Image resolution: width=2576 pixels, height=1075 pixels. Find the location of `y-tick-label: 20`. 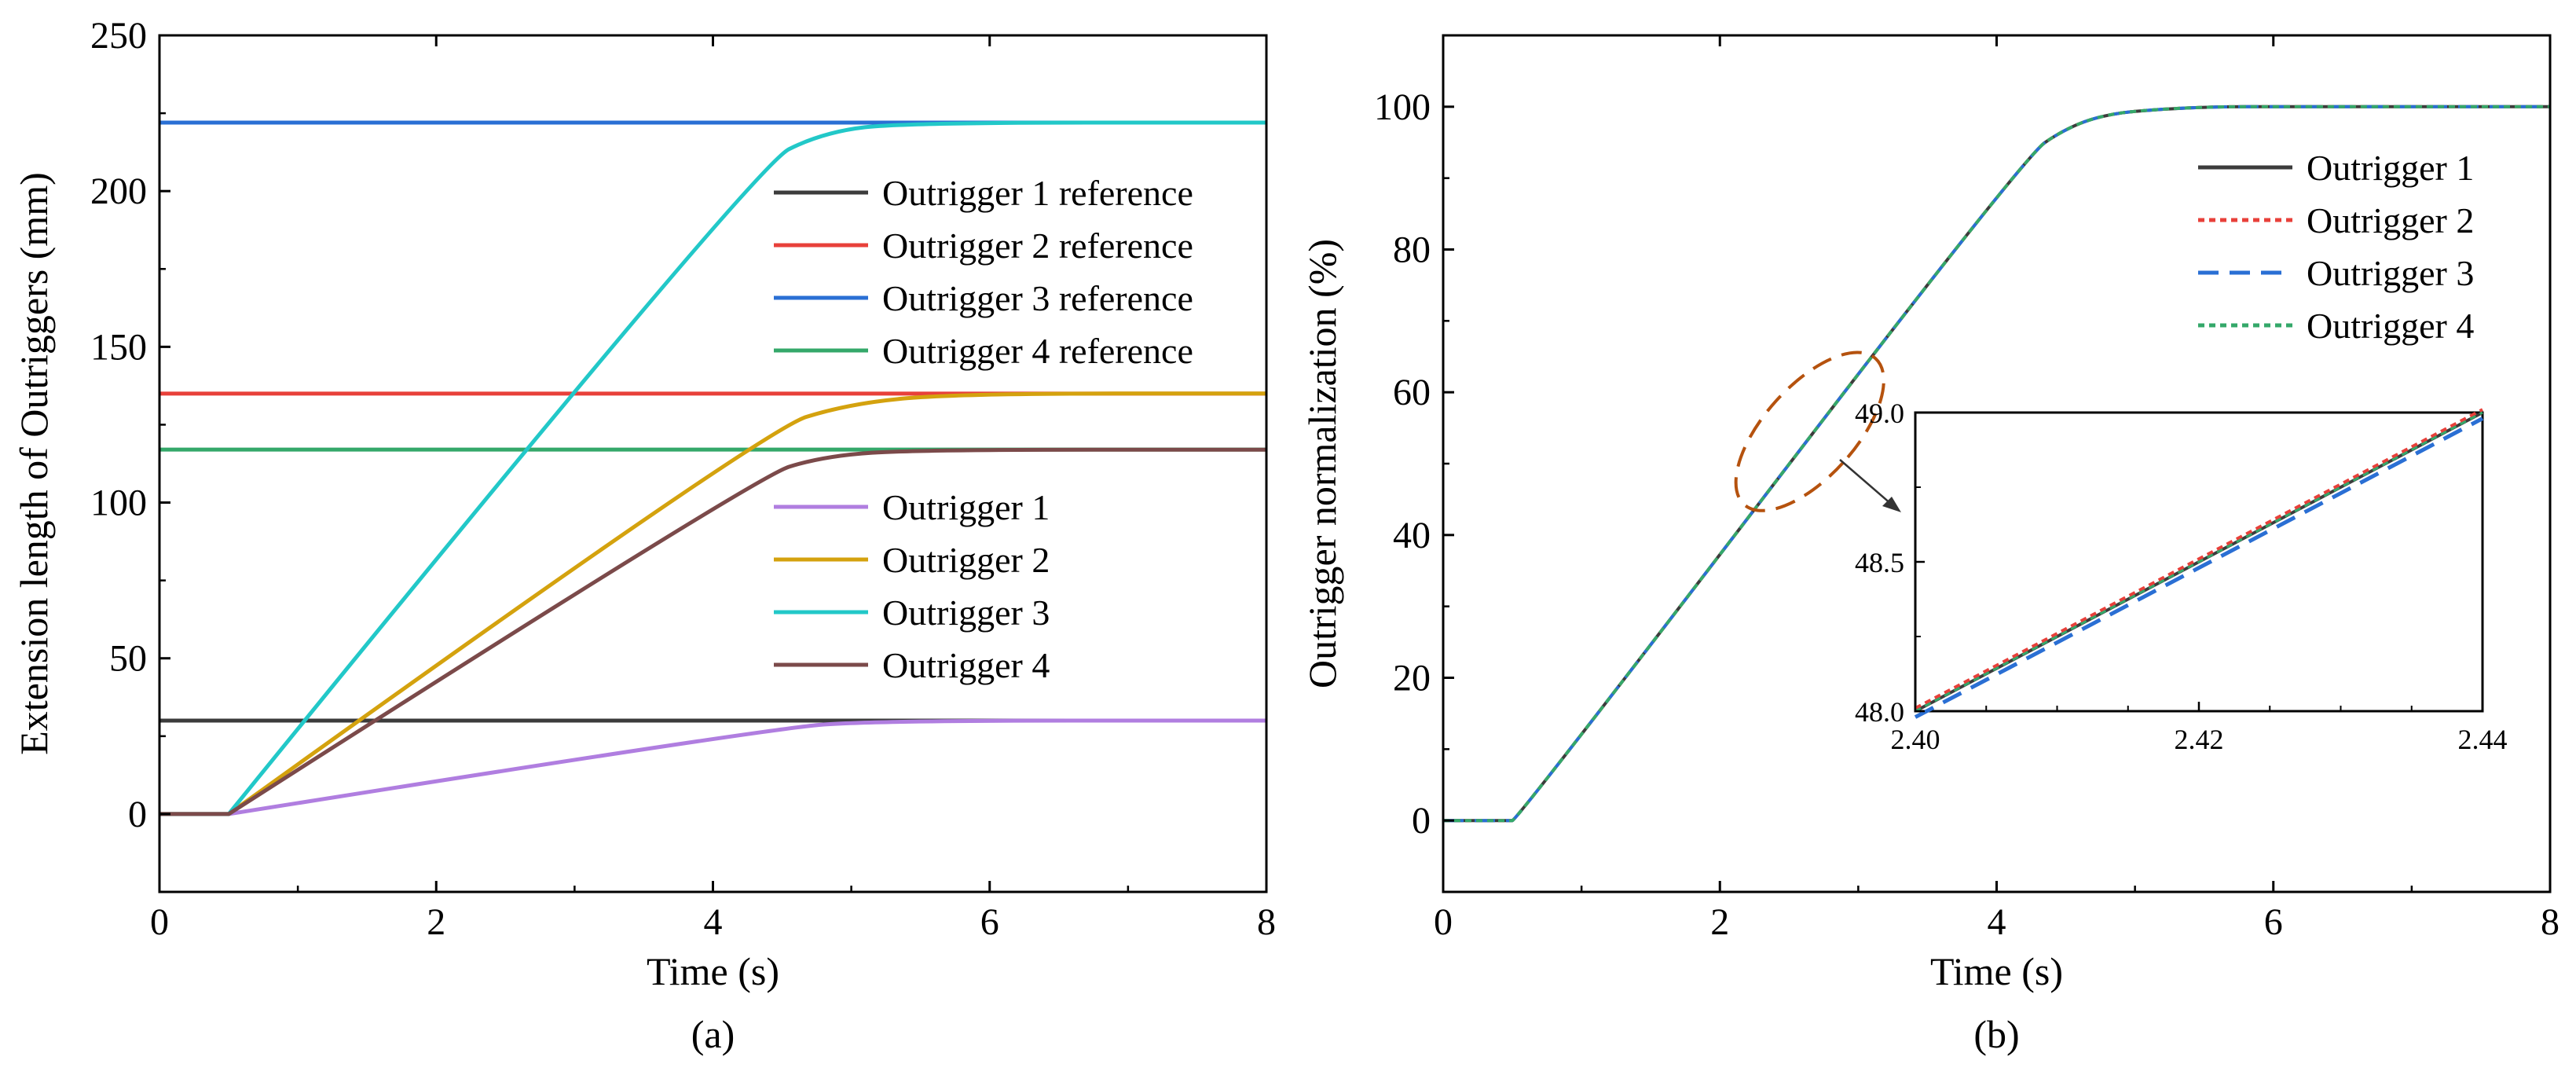

y-tick-label: 20 is located at coordinates (1412, 678).